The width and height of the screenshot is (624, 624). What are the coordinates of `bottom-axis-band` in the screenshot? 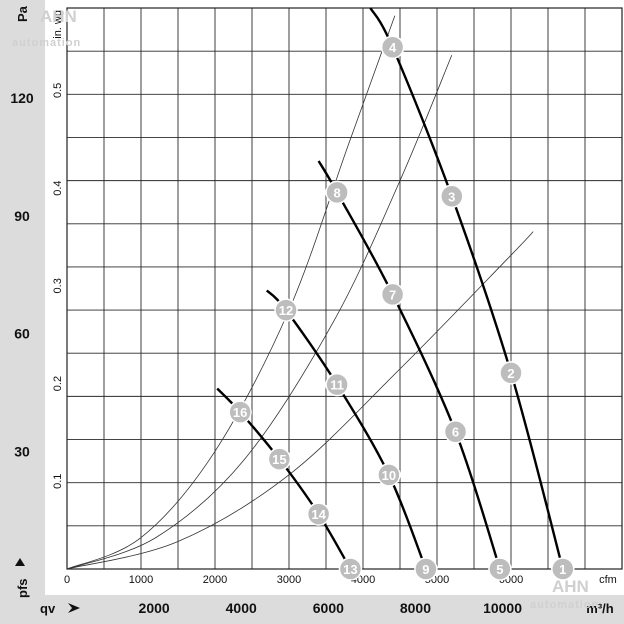 It's located at (312, 609).